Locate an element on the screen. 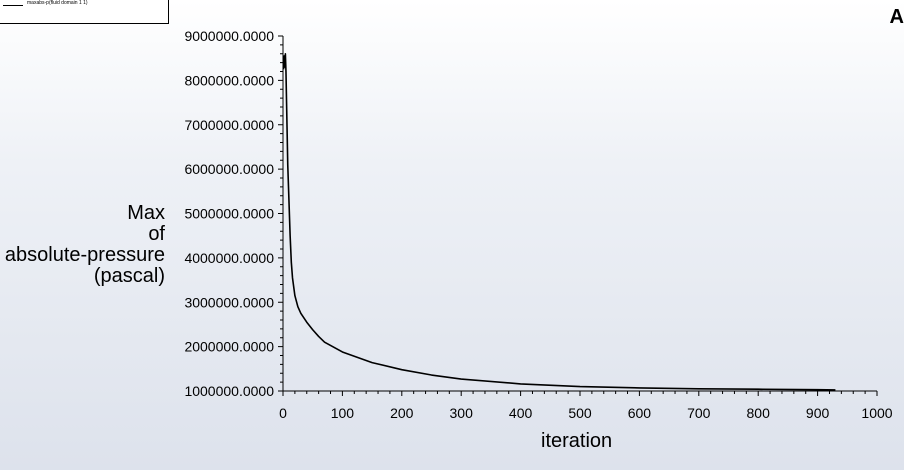  y-tick-label: 4000000.0000 is located at coordinates (229, 258).